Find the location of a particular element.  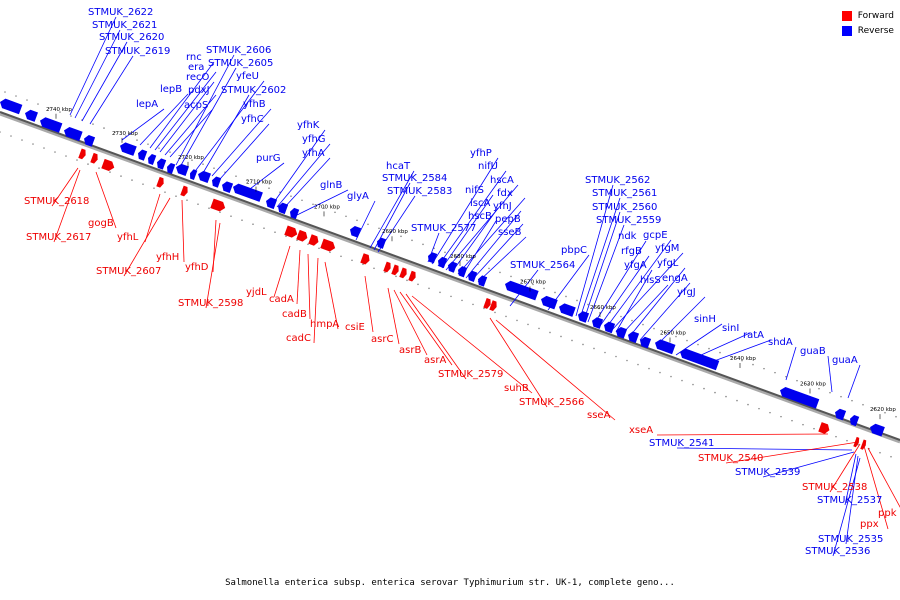

reverse-gene-label: sinI is located at coordinates (730, 328).